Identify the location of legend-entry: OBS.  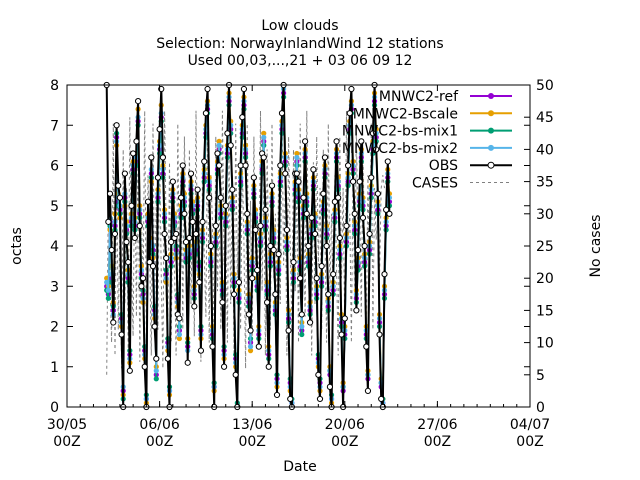
(470, 166).